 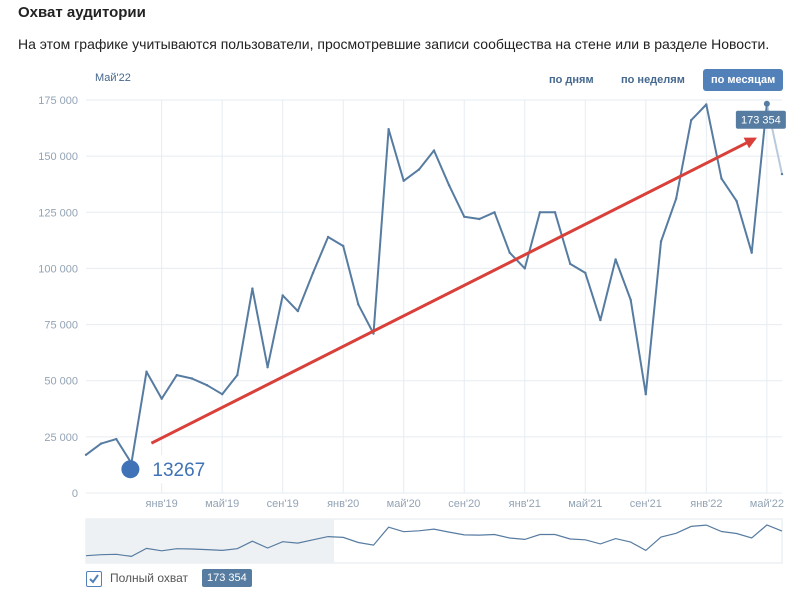 What do you see at coordinates (61, 438) in the screenshot?
I see `y-tick-label: 25 000` at bounding box center [61, 438].